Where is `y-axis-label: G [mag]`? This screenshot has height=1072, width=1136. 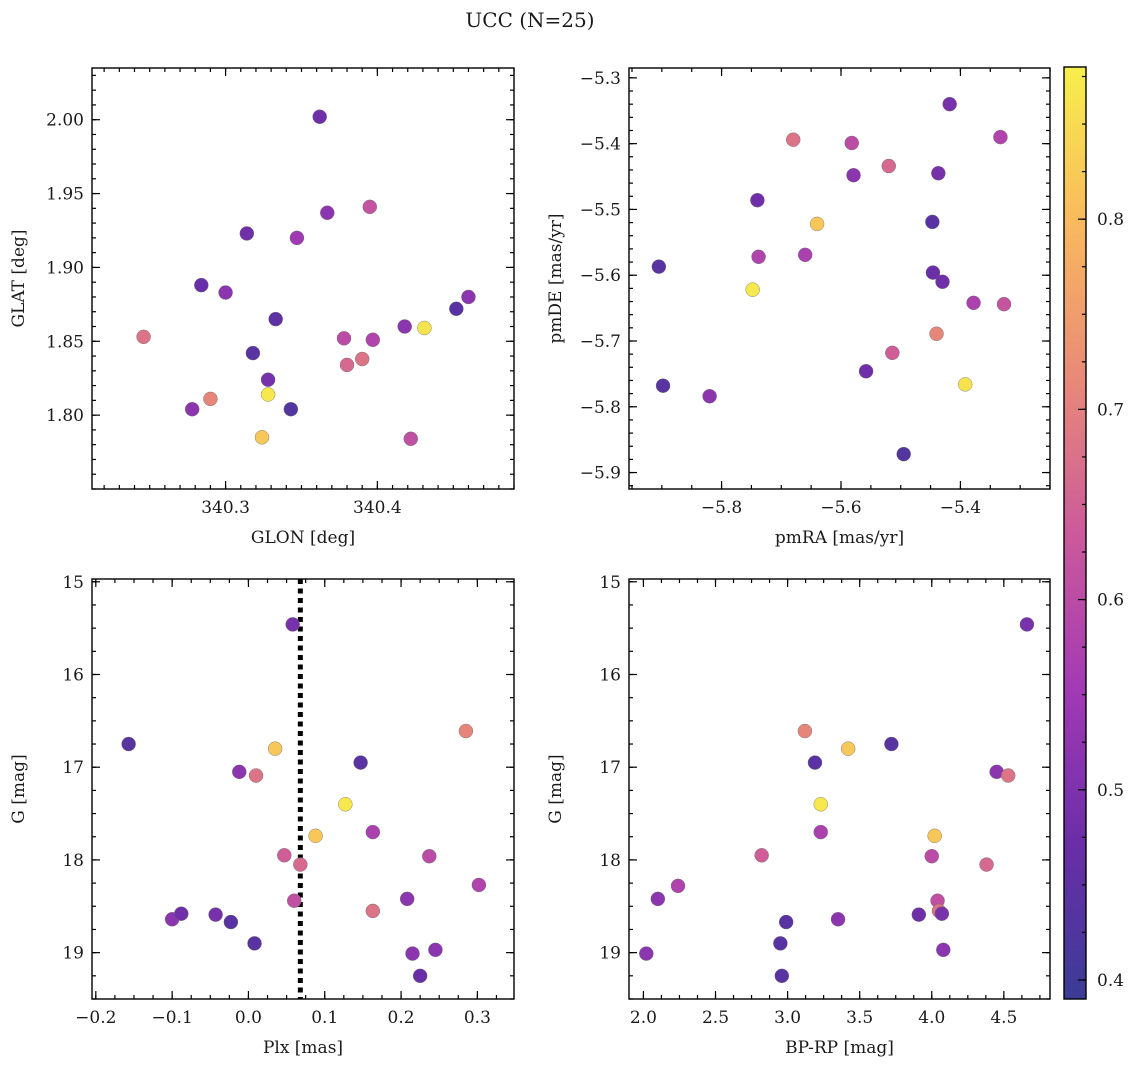 y-axis-label: G [mag] is located at coordinates (19, 788).